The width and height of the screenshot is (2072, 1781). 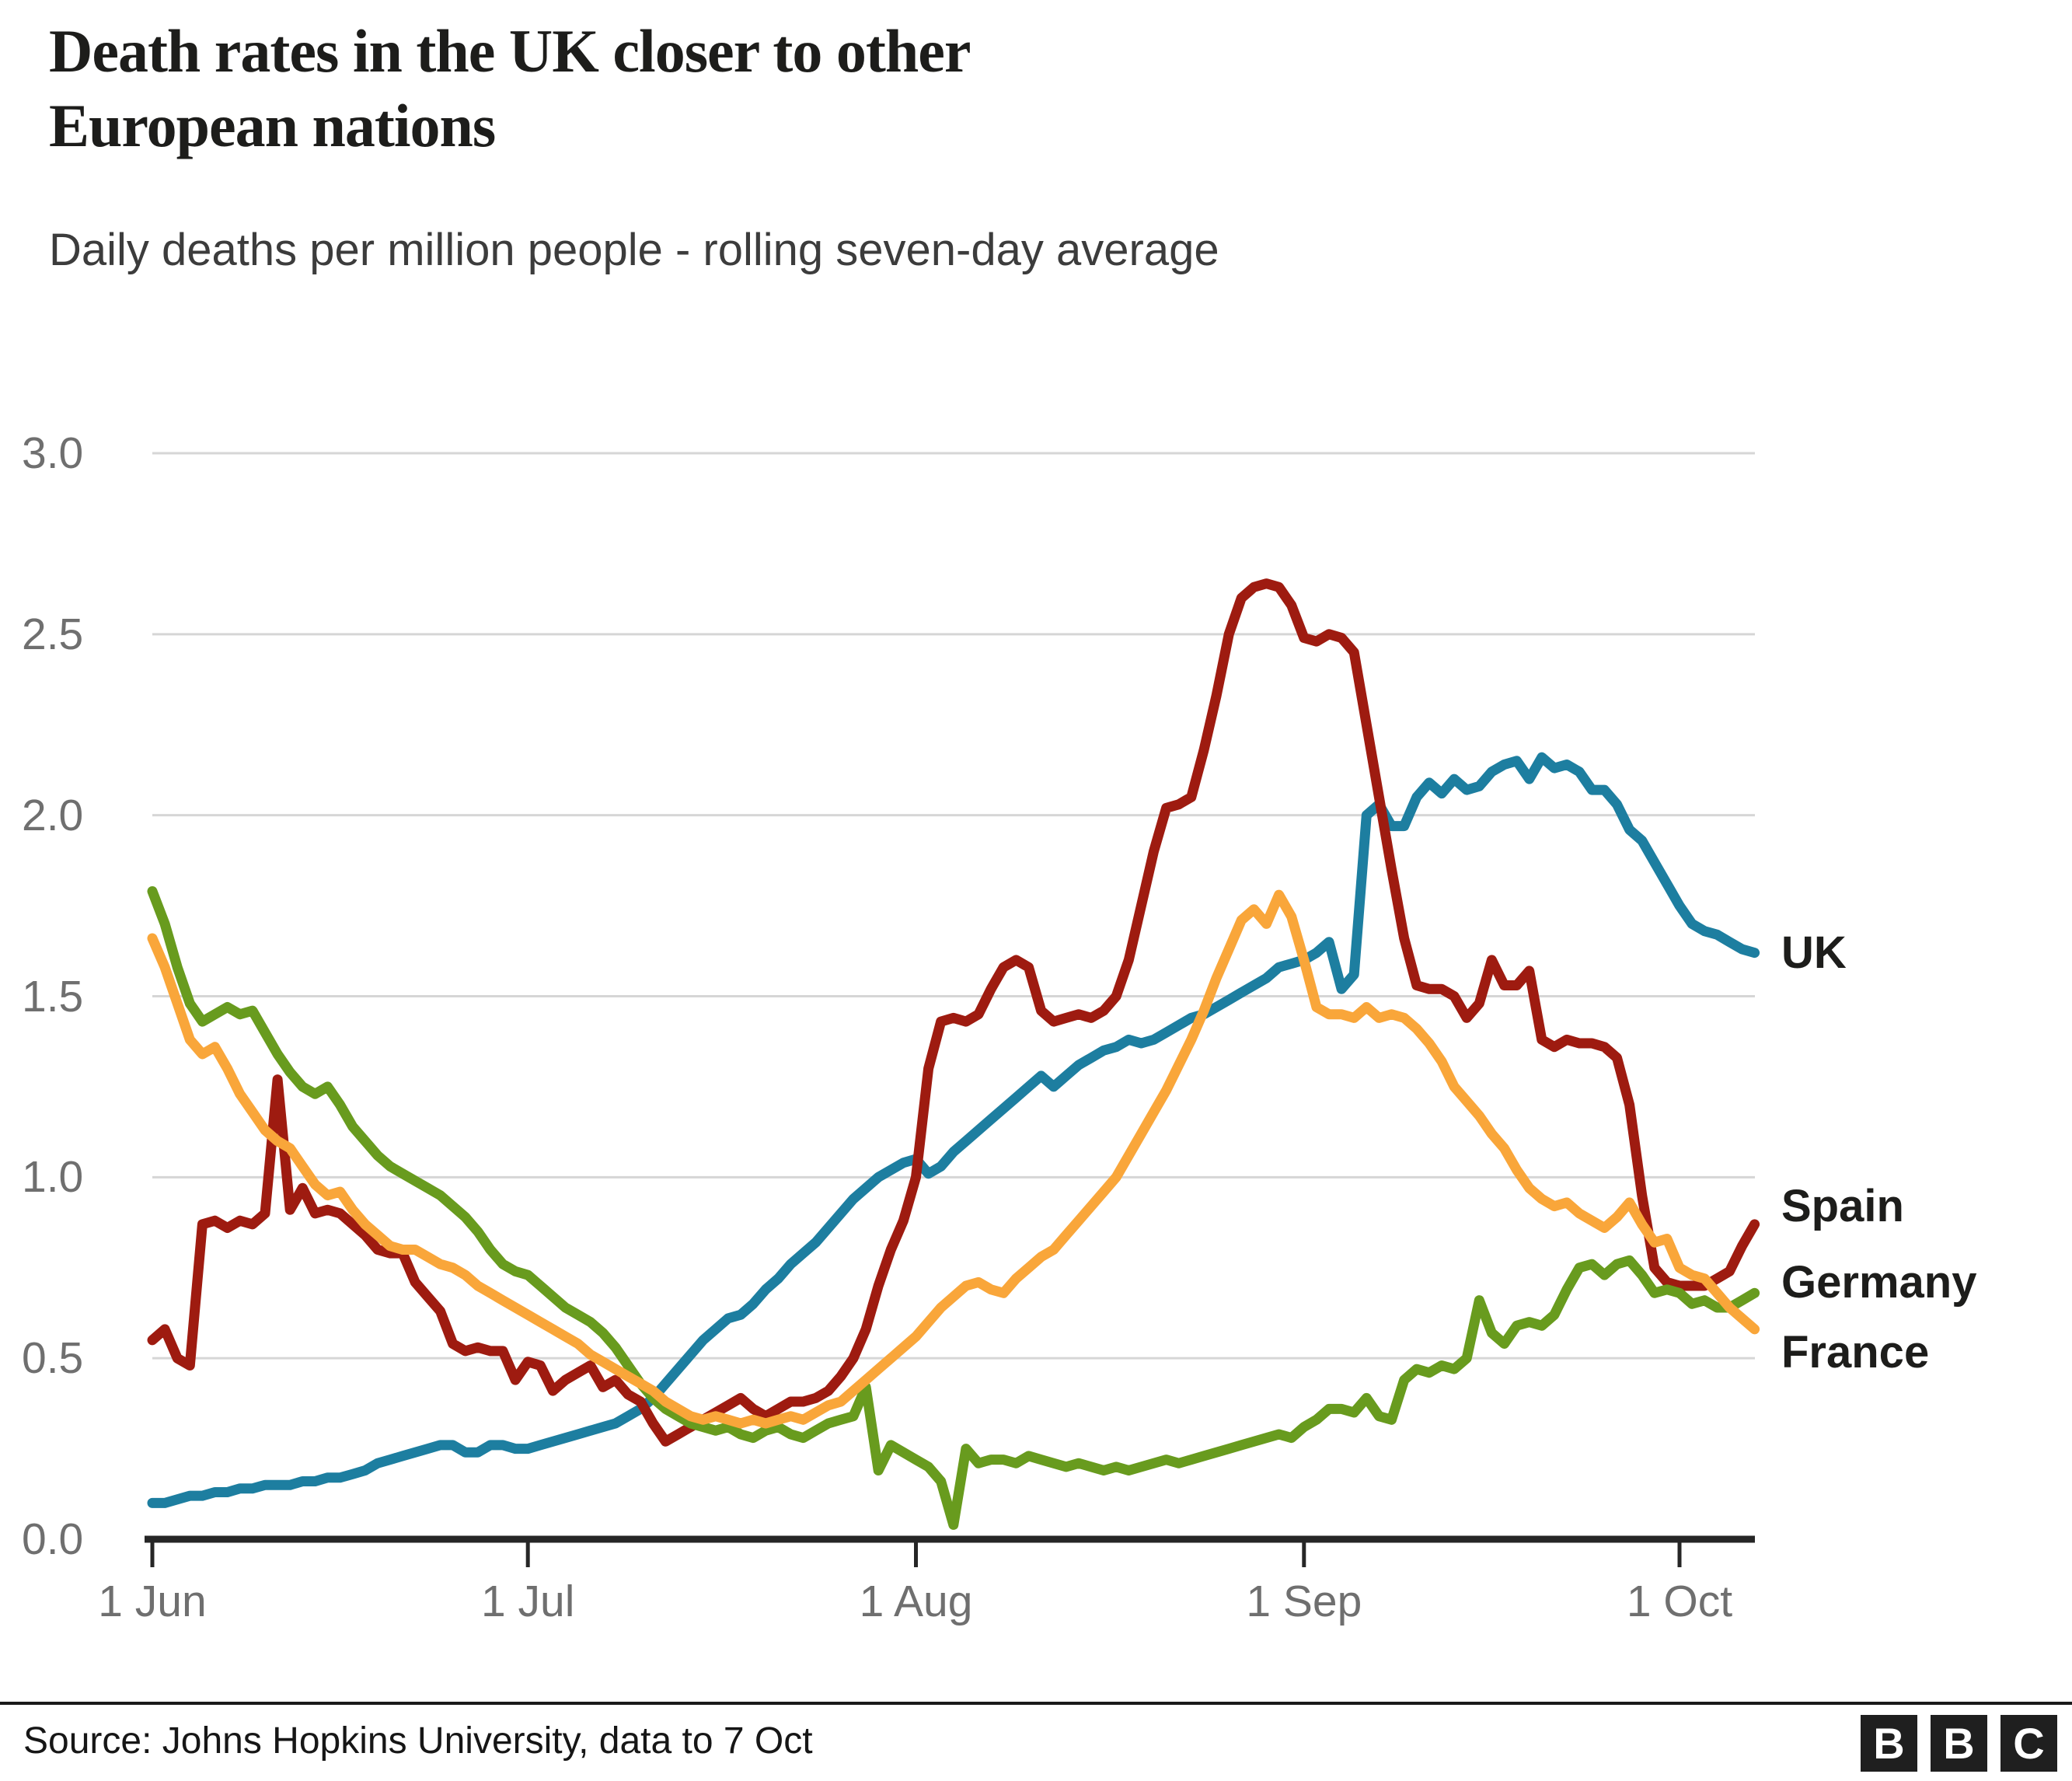 I want to click on y-tick-label-2.5: 2.5, so click(x=53, y=634).